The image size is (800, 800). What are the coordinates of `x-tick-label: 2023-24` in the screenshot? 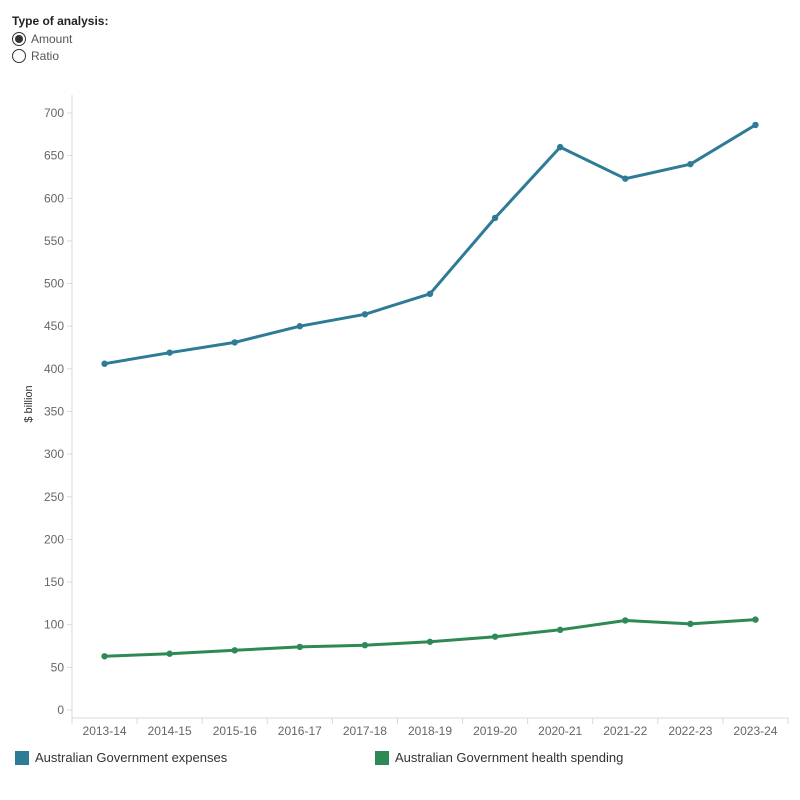 It's located at (755, 731).